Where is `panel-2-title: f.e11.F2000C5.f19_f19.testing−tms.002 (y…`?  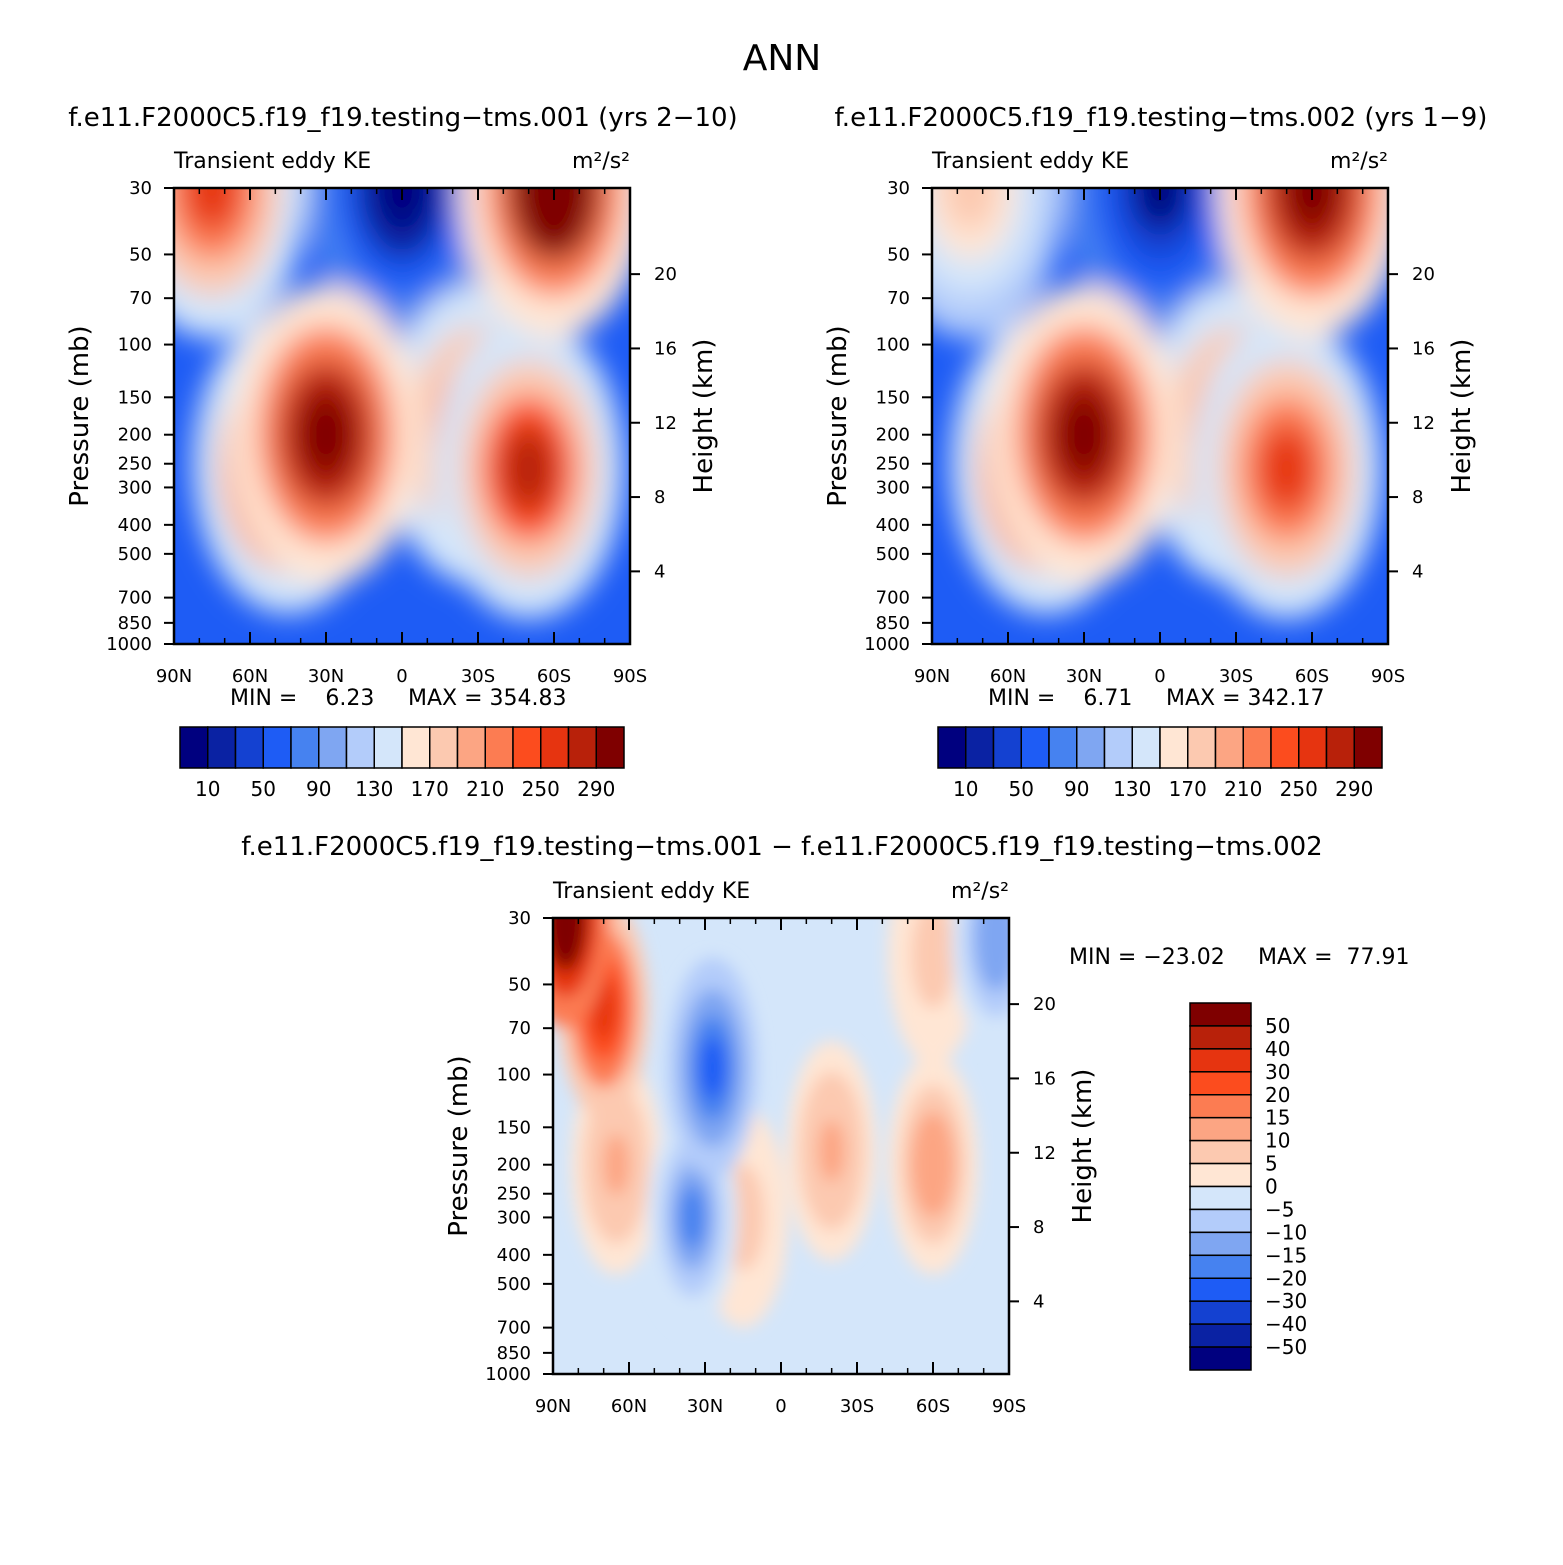 panel-2-title: f.e11.F2000C5.f19_f19.testing−tms.002 (y… is located at coordinates (1161, 118).